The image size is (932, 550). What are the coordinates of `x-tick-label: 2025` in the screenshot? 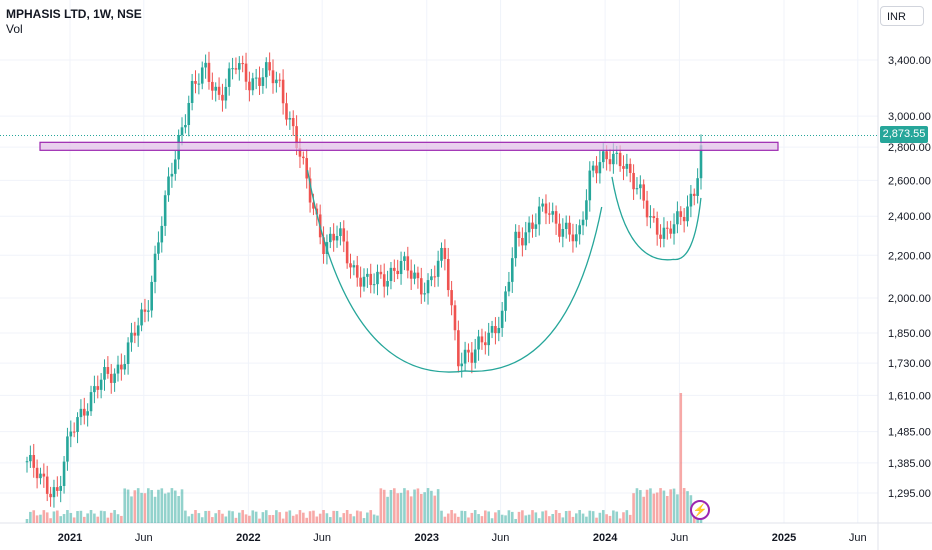 It's located at (784, 538).